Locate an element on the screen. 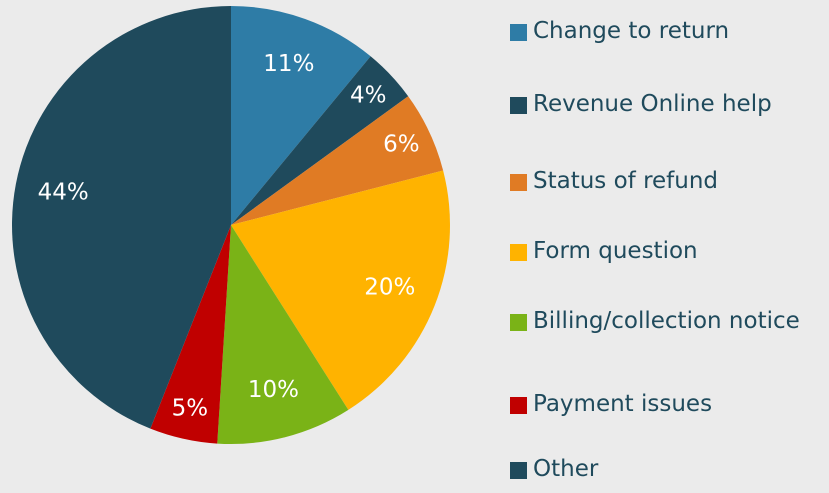  legend-label: Status of refund is located at coordinates (626, 181).